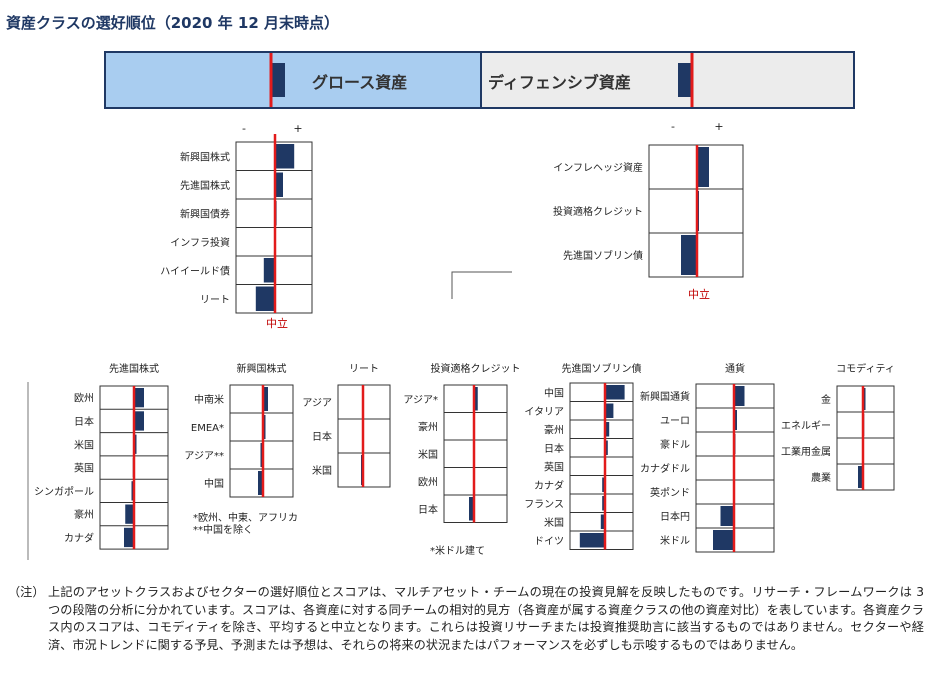 The width and height of the screenshot is (930, 692). Describe the element at coordinates (172, 23) in the screenshot. I see `page-title: 資産クラスの選好順位（2020 年 12 月末時点）` at that location.